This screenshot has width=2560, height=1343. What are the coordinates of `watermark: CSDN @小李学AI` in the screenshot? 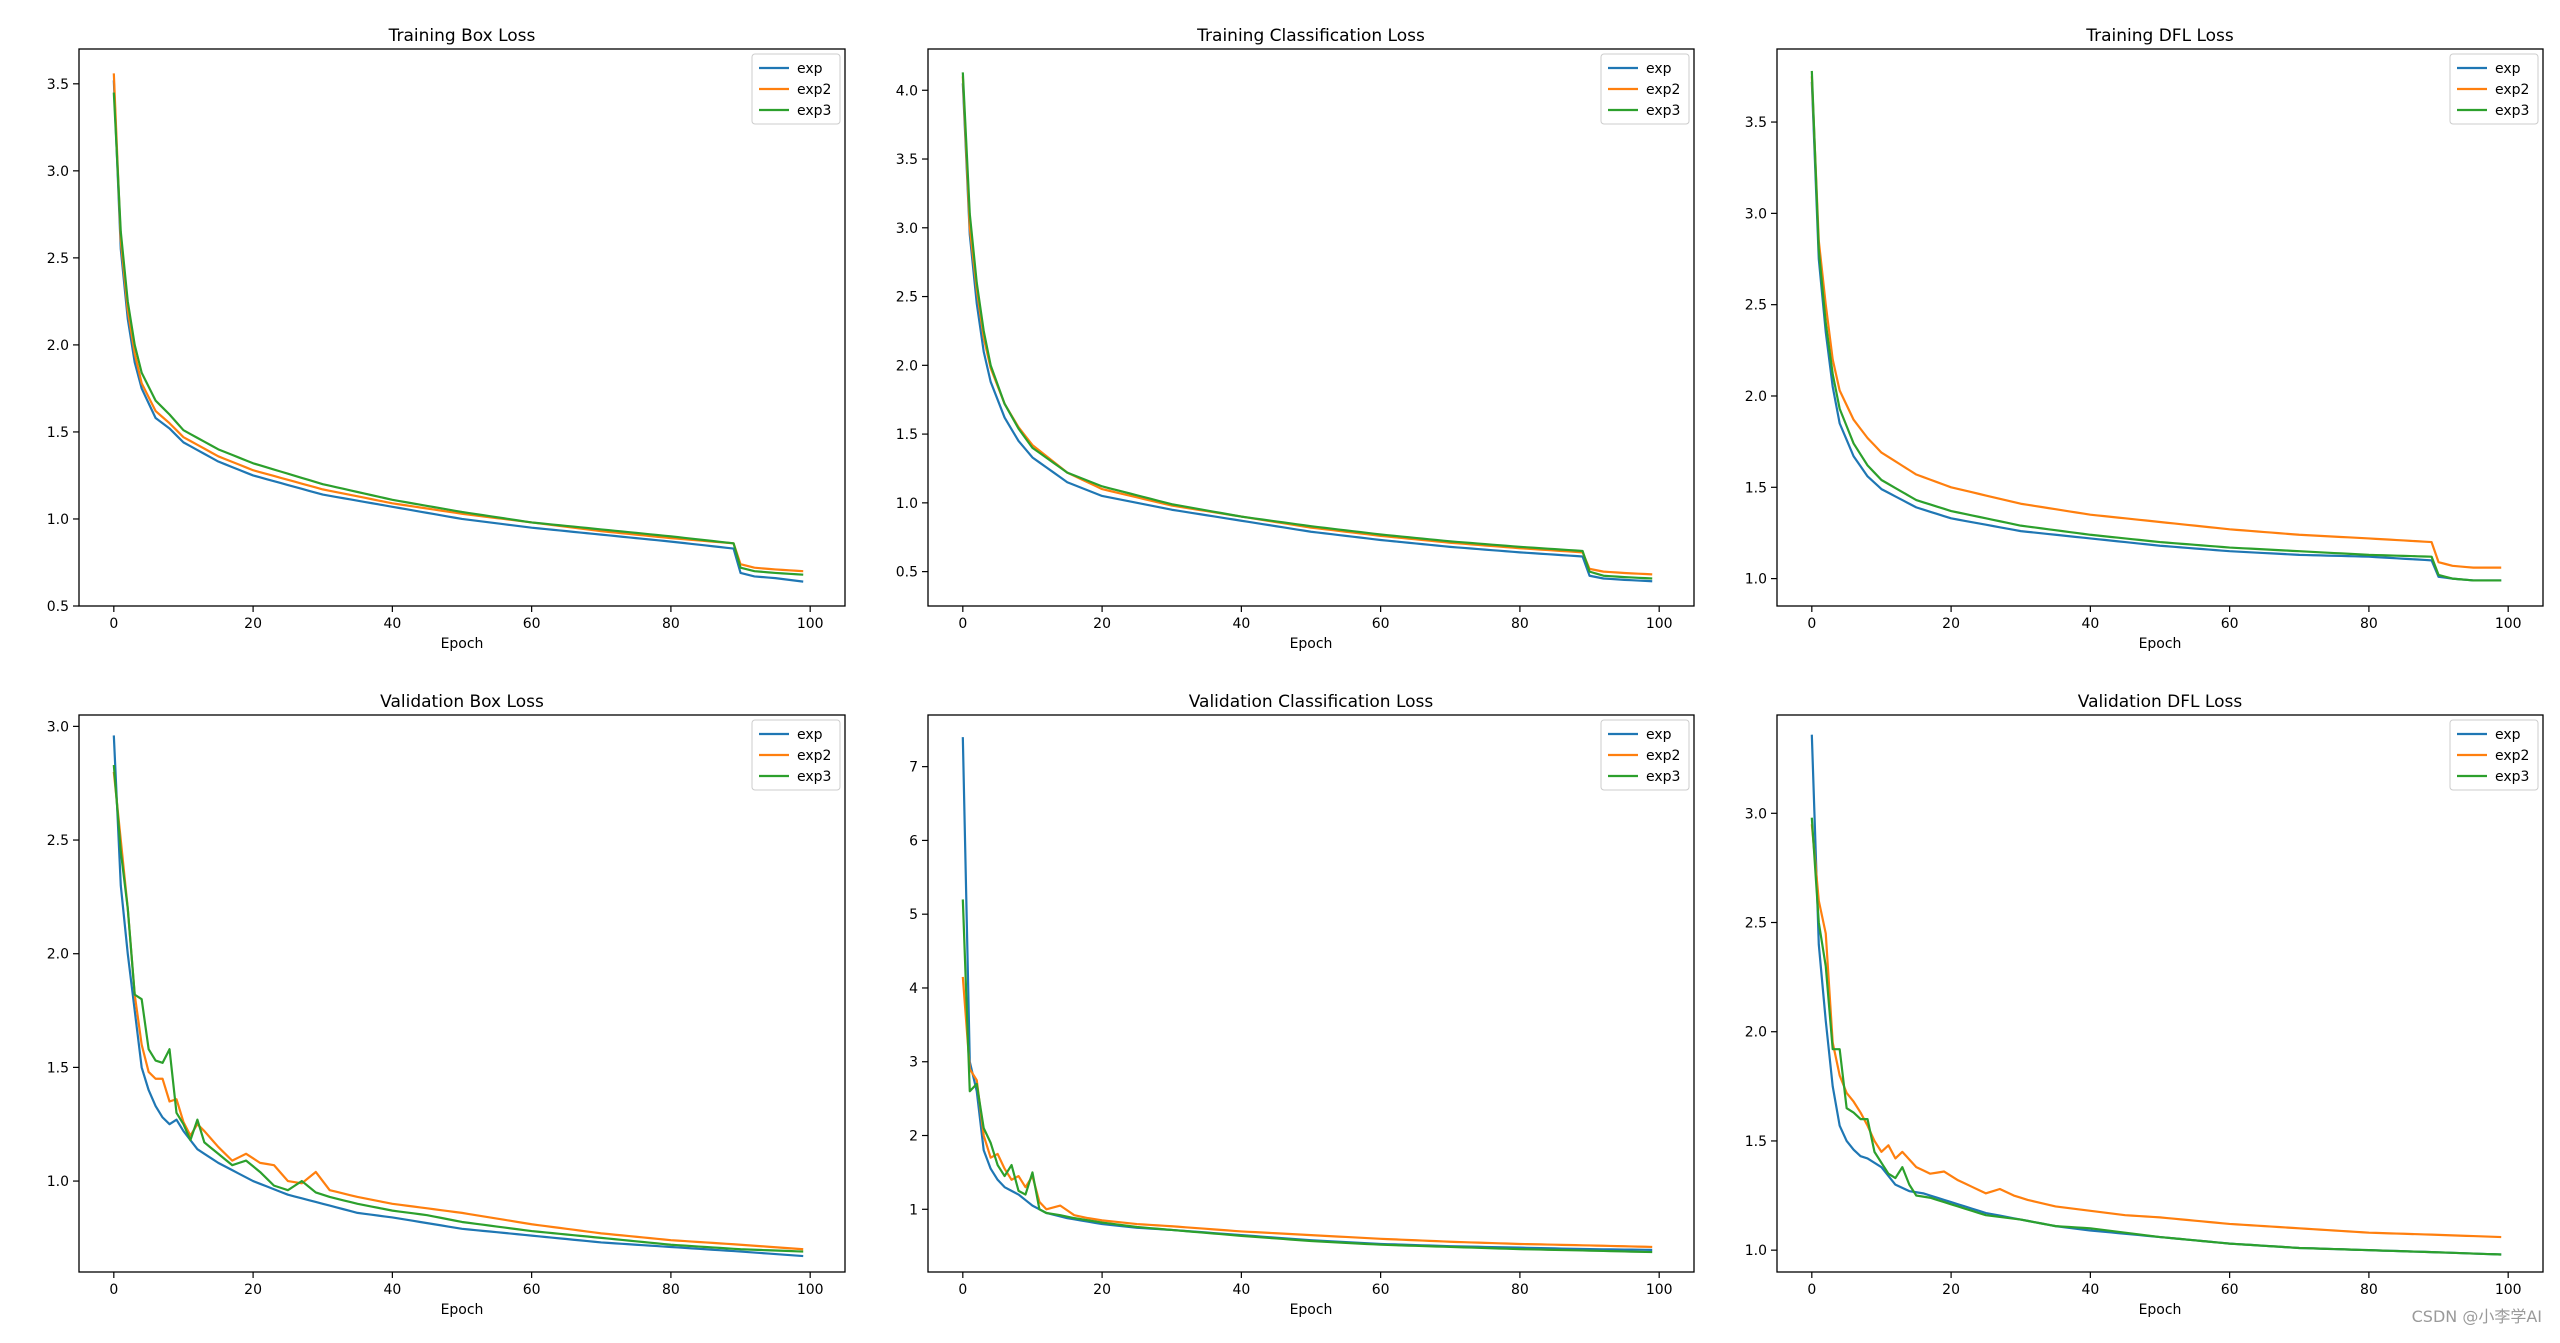 It's located at (2476, 1316).